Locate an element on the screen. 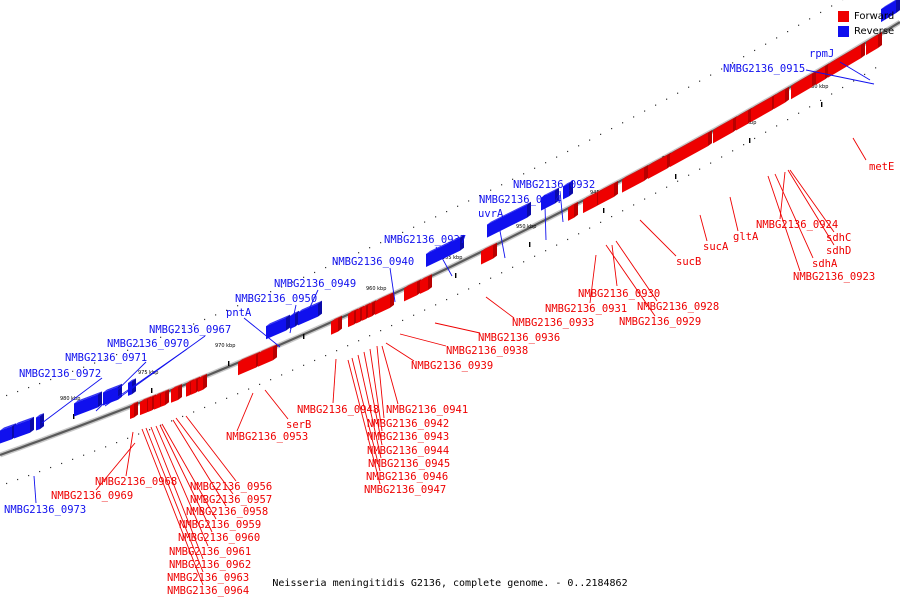 The height and width of the screenshot is (600, 900). legend-reverse-label: Reverse is located at coordinates (874, 31).